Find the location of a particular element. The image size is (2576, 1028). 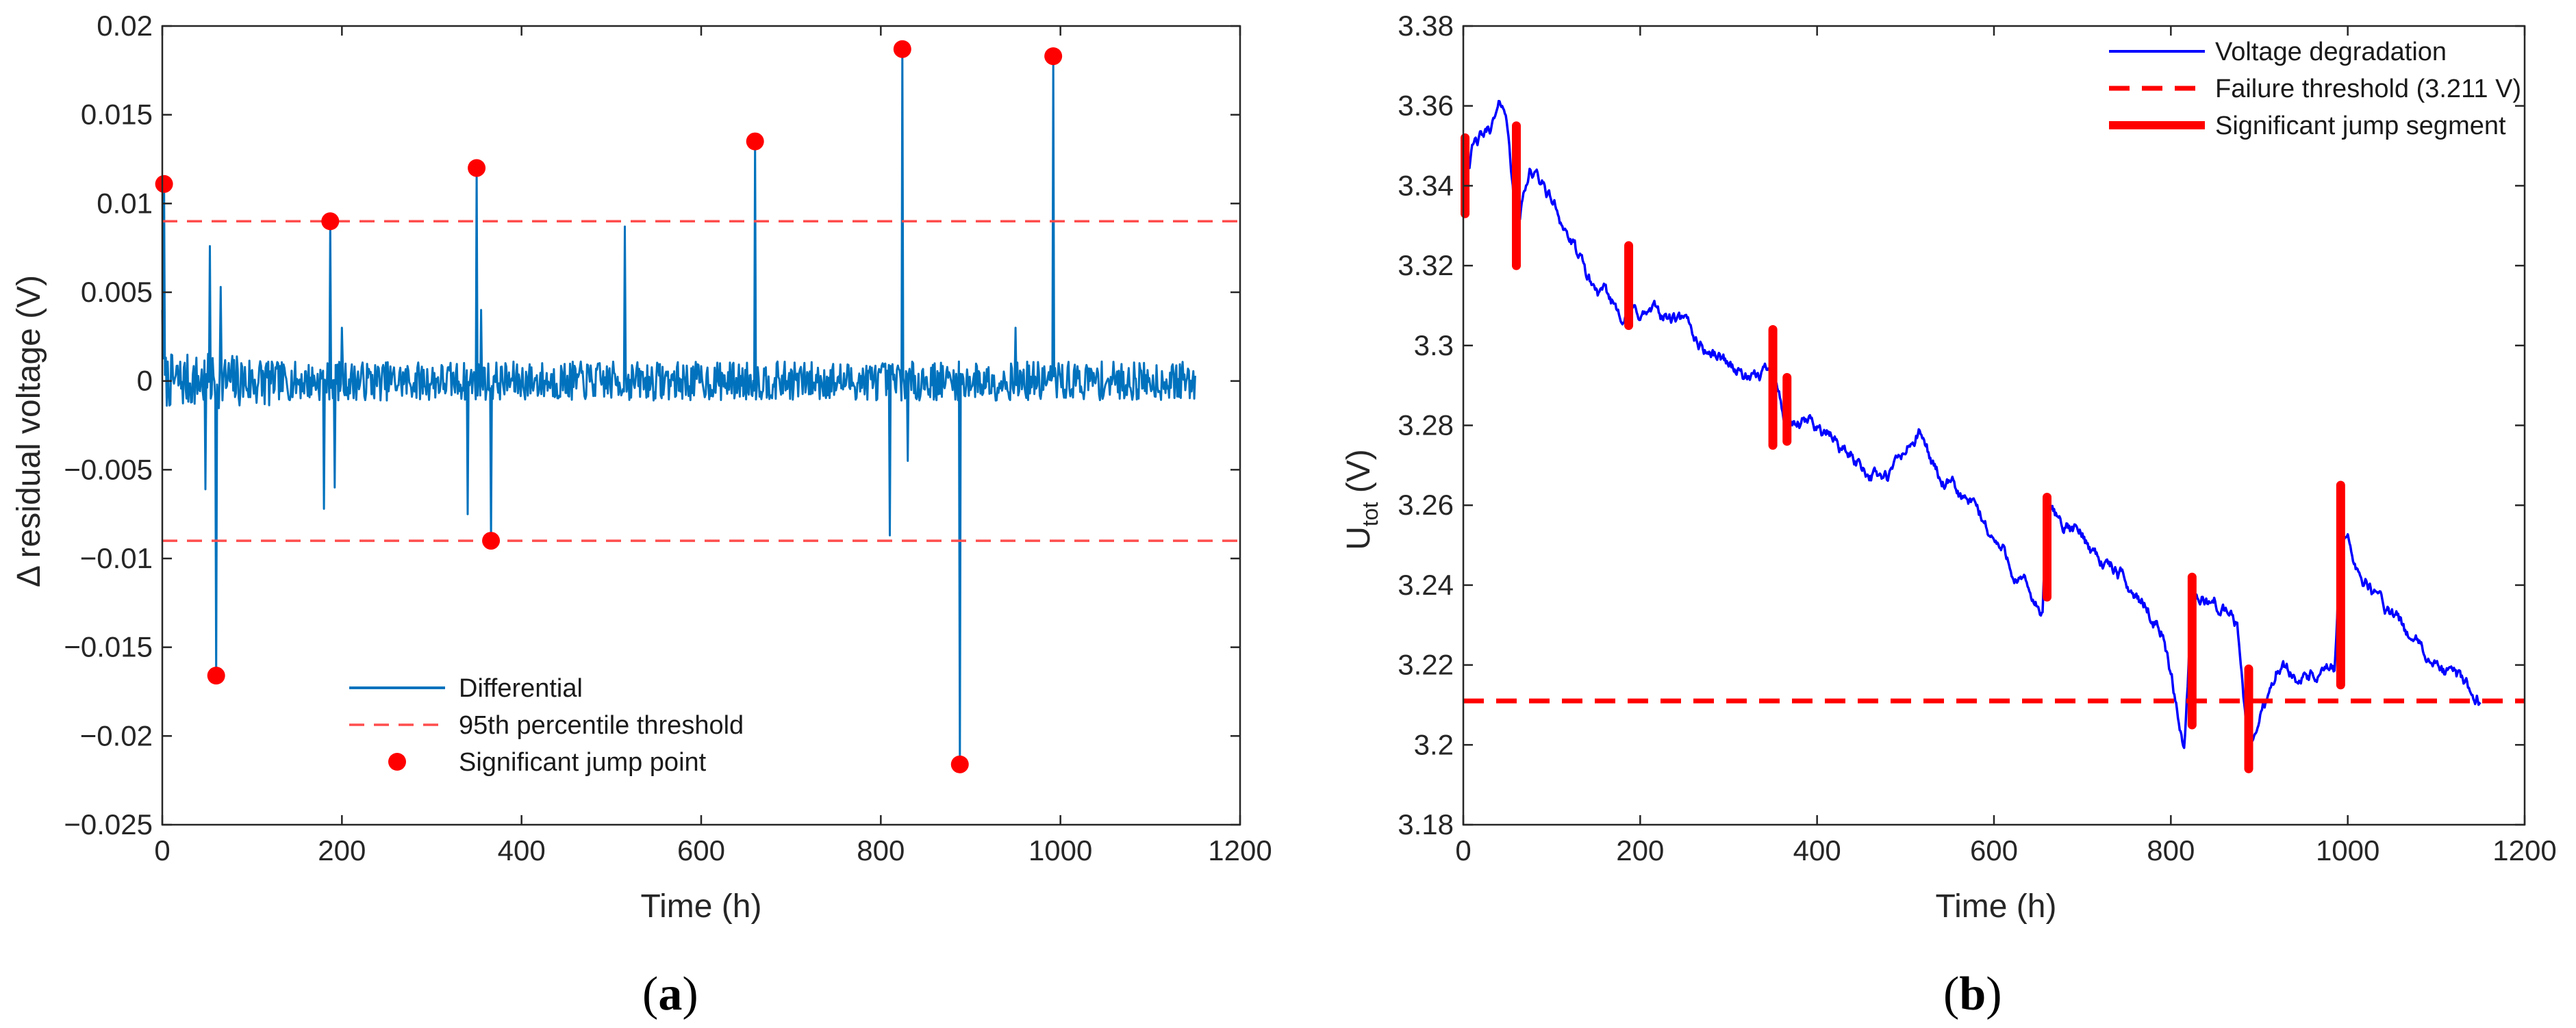

legend-entry-label: Failure threshold (3.211 V) is located at coordinates (2368, 89).